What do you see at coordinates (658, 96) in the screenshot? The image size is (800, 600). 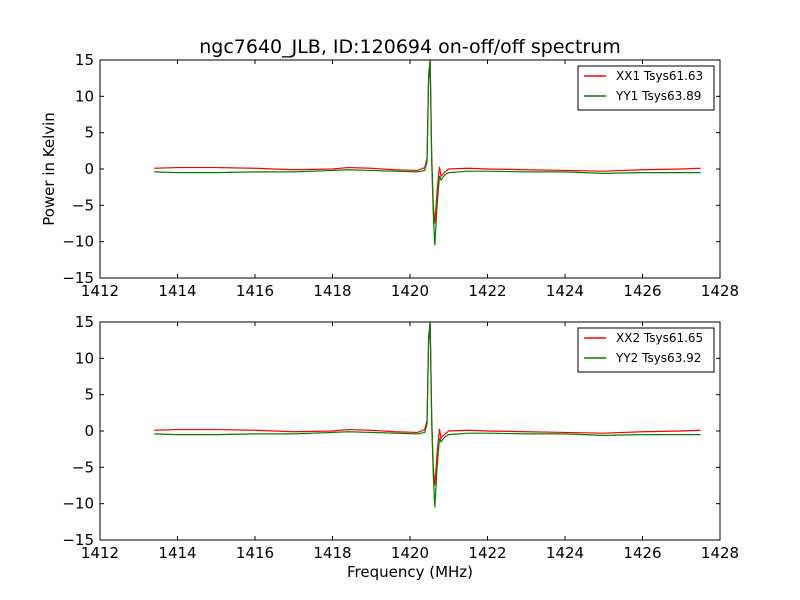 I see `legend-label: YY1 Tsys63.89` at bounding box center [658, 96].